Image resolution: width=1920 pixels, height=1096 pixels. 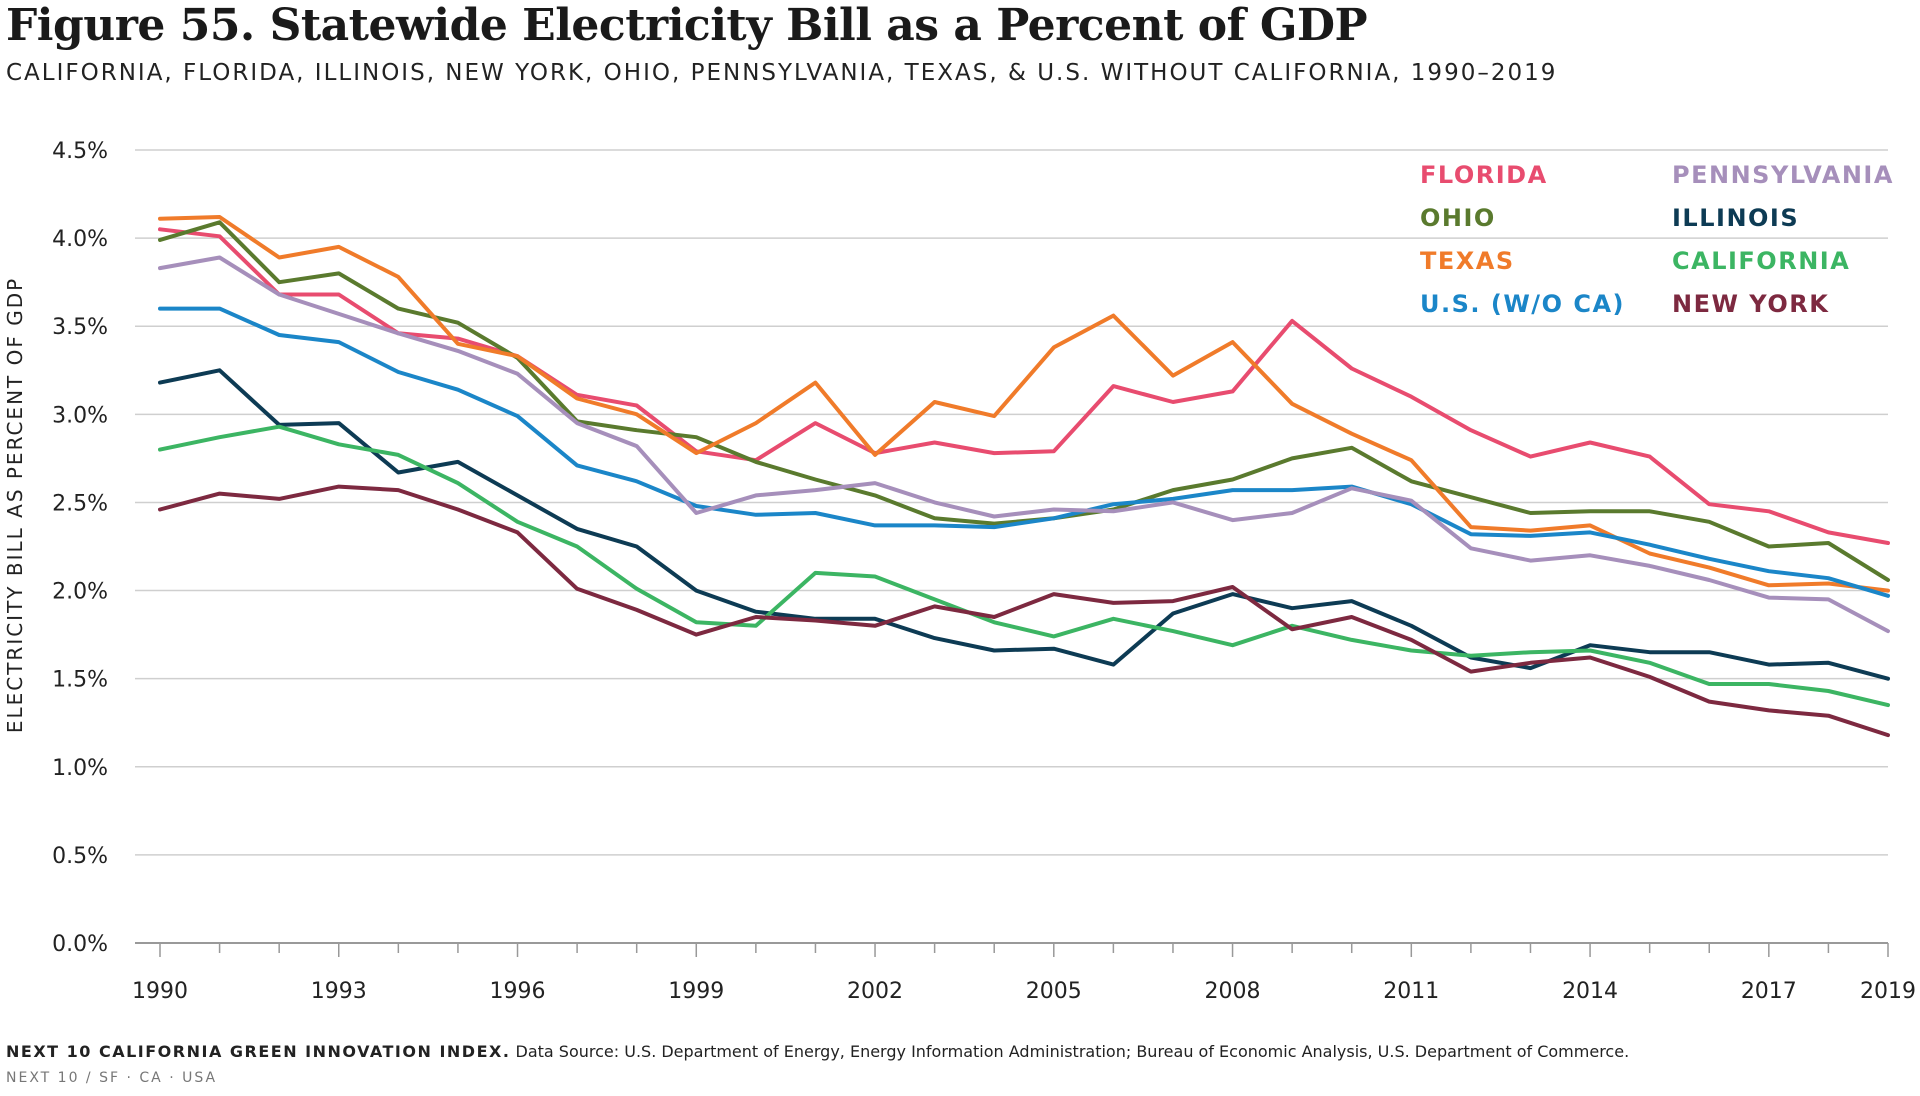 What do you see at coordinates (1769, 991) in the screenshot?
I see `x-tick-label: 2017` at bounding box center [1769, 991].